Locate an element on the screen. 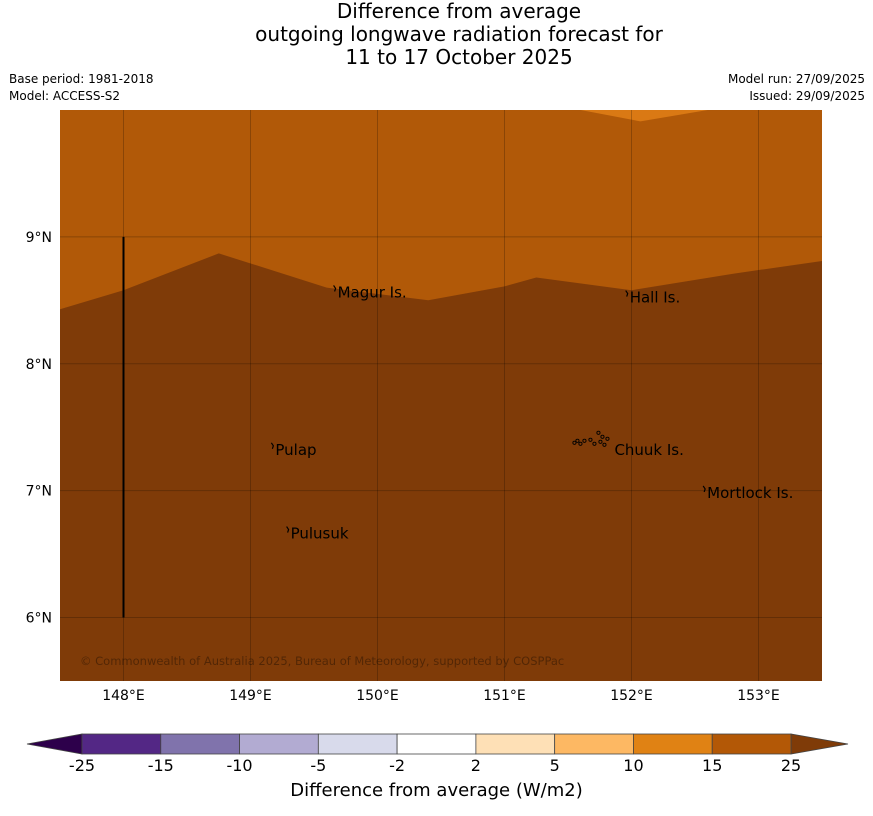  issued-date: Issued: 29/09/2025 is located at coordinates (807, 96).